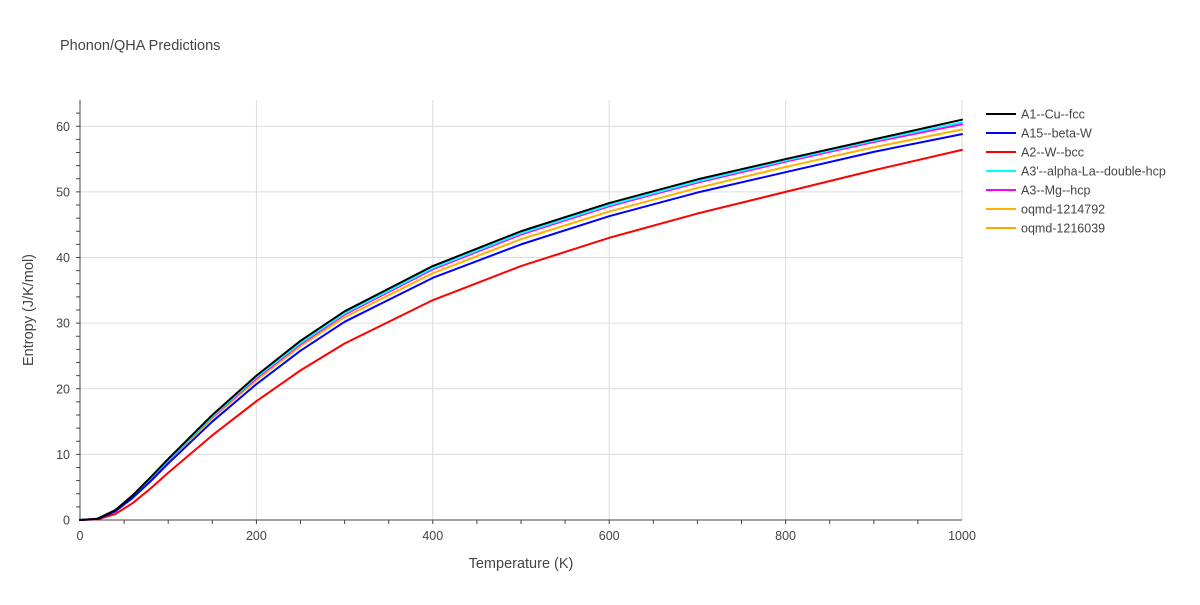  Describe the element at coordinates (63, 192) in the screenshot. I see `y-tick-label: 50` at that location.